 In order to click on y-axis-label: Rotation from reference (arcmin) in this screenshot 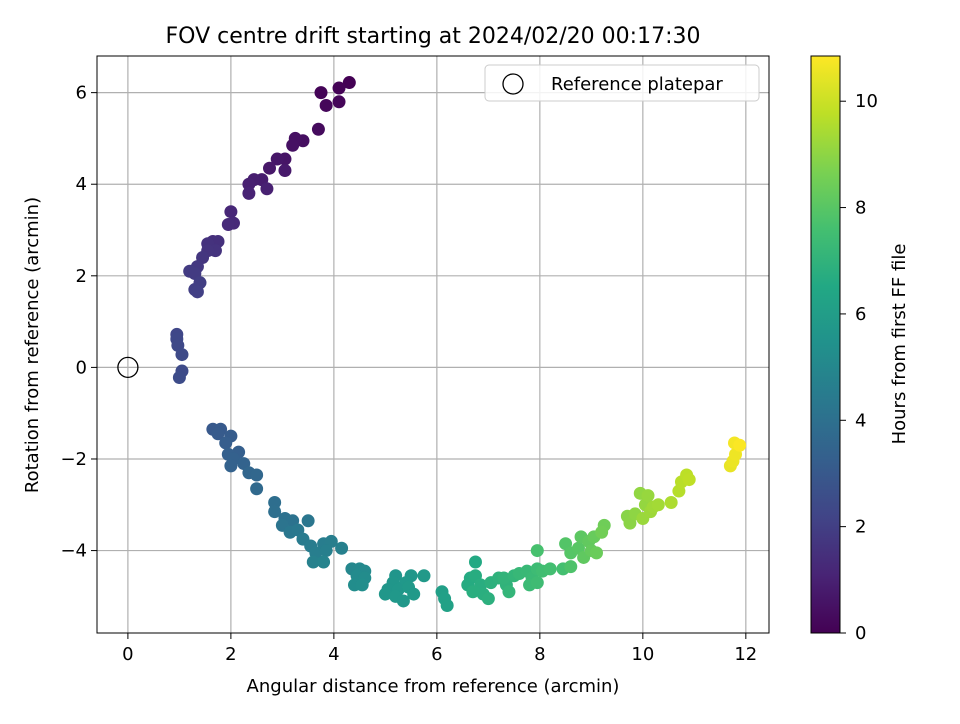, I will do `click(32, 345)`.